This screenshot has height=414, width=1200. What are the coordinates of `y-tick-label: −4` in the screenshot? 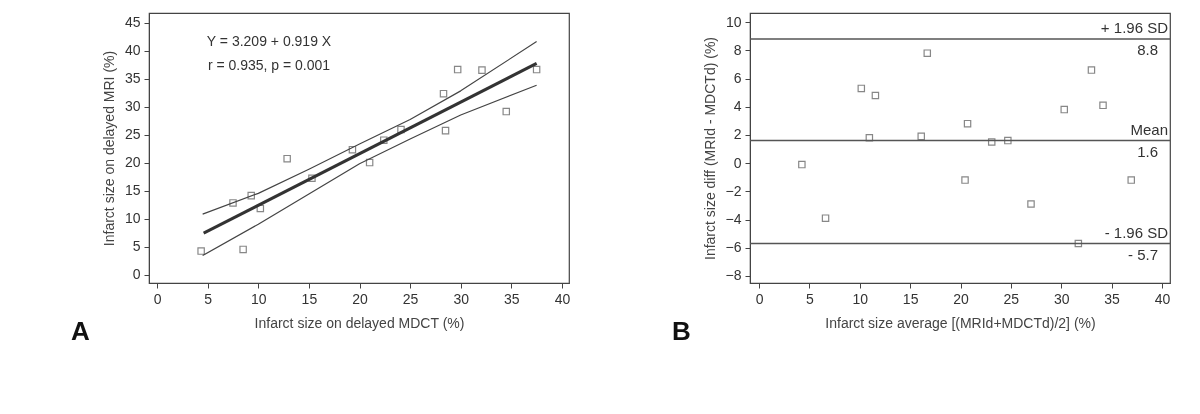 It's located at (733, 219).